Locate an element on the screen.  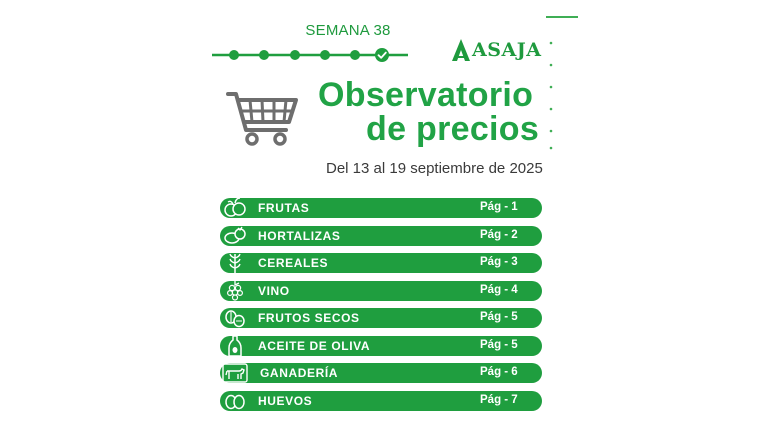
section-label: HORTALIZAS is located at coordinates (299, 235).